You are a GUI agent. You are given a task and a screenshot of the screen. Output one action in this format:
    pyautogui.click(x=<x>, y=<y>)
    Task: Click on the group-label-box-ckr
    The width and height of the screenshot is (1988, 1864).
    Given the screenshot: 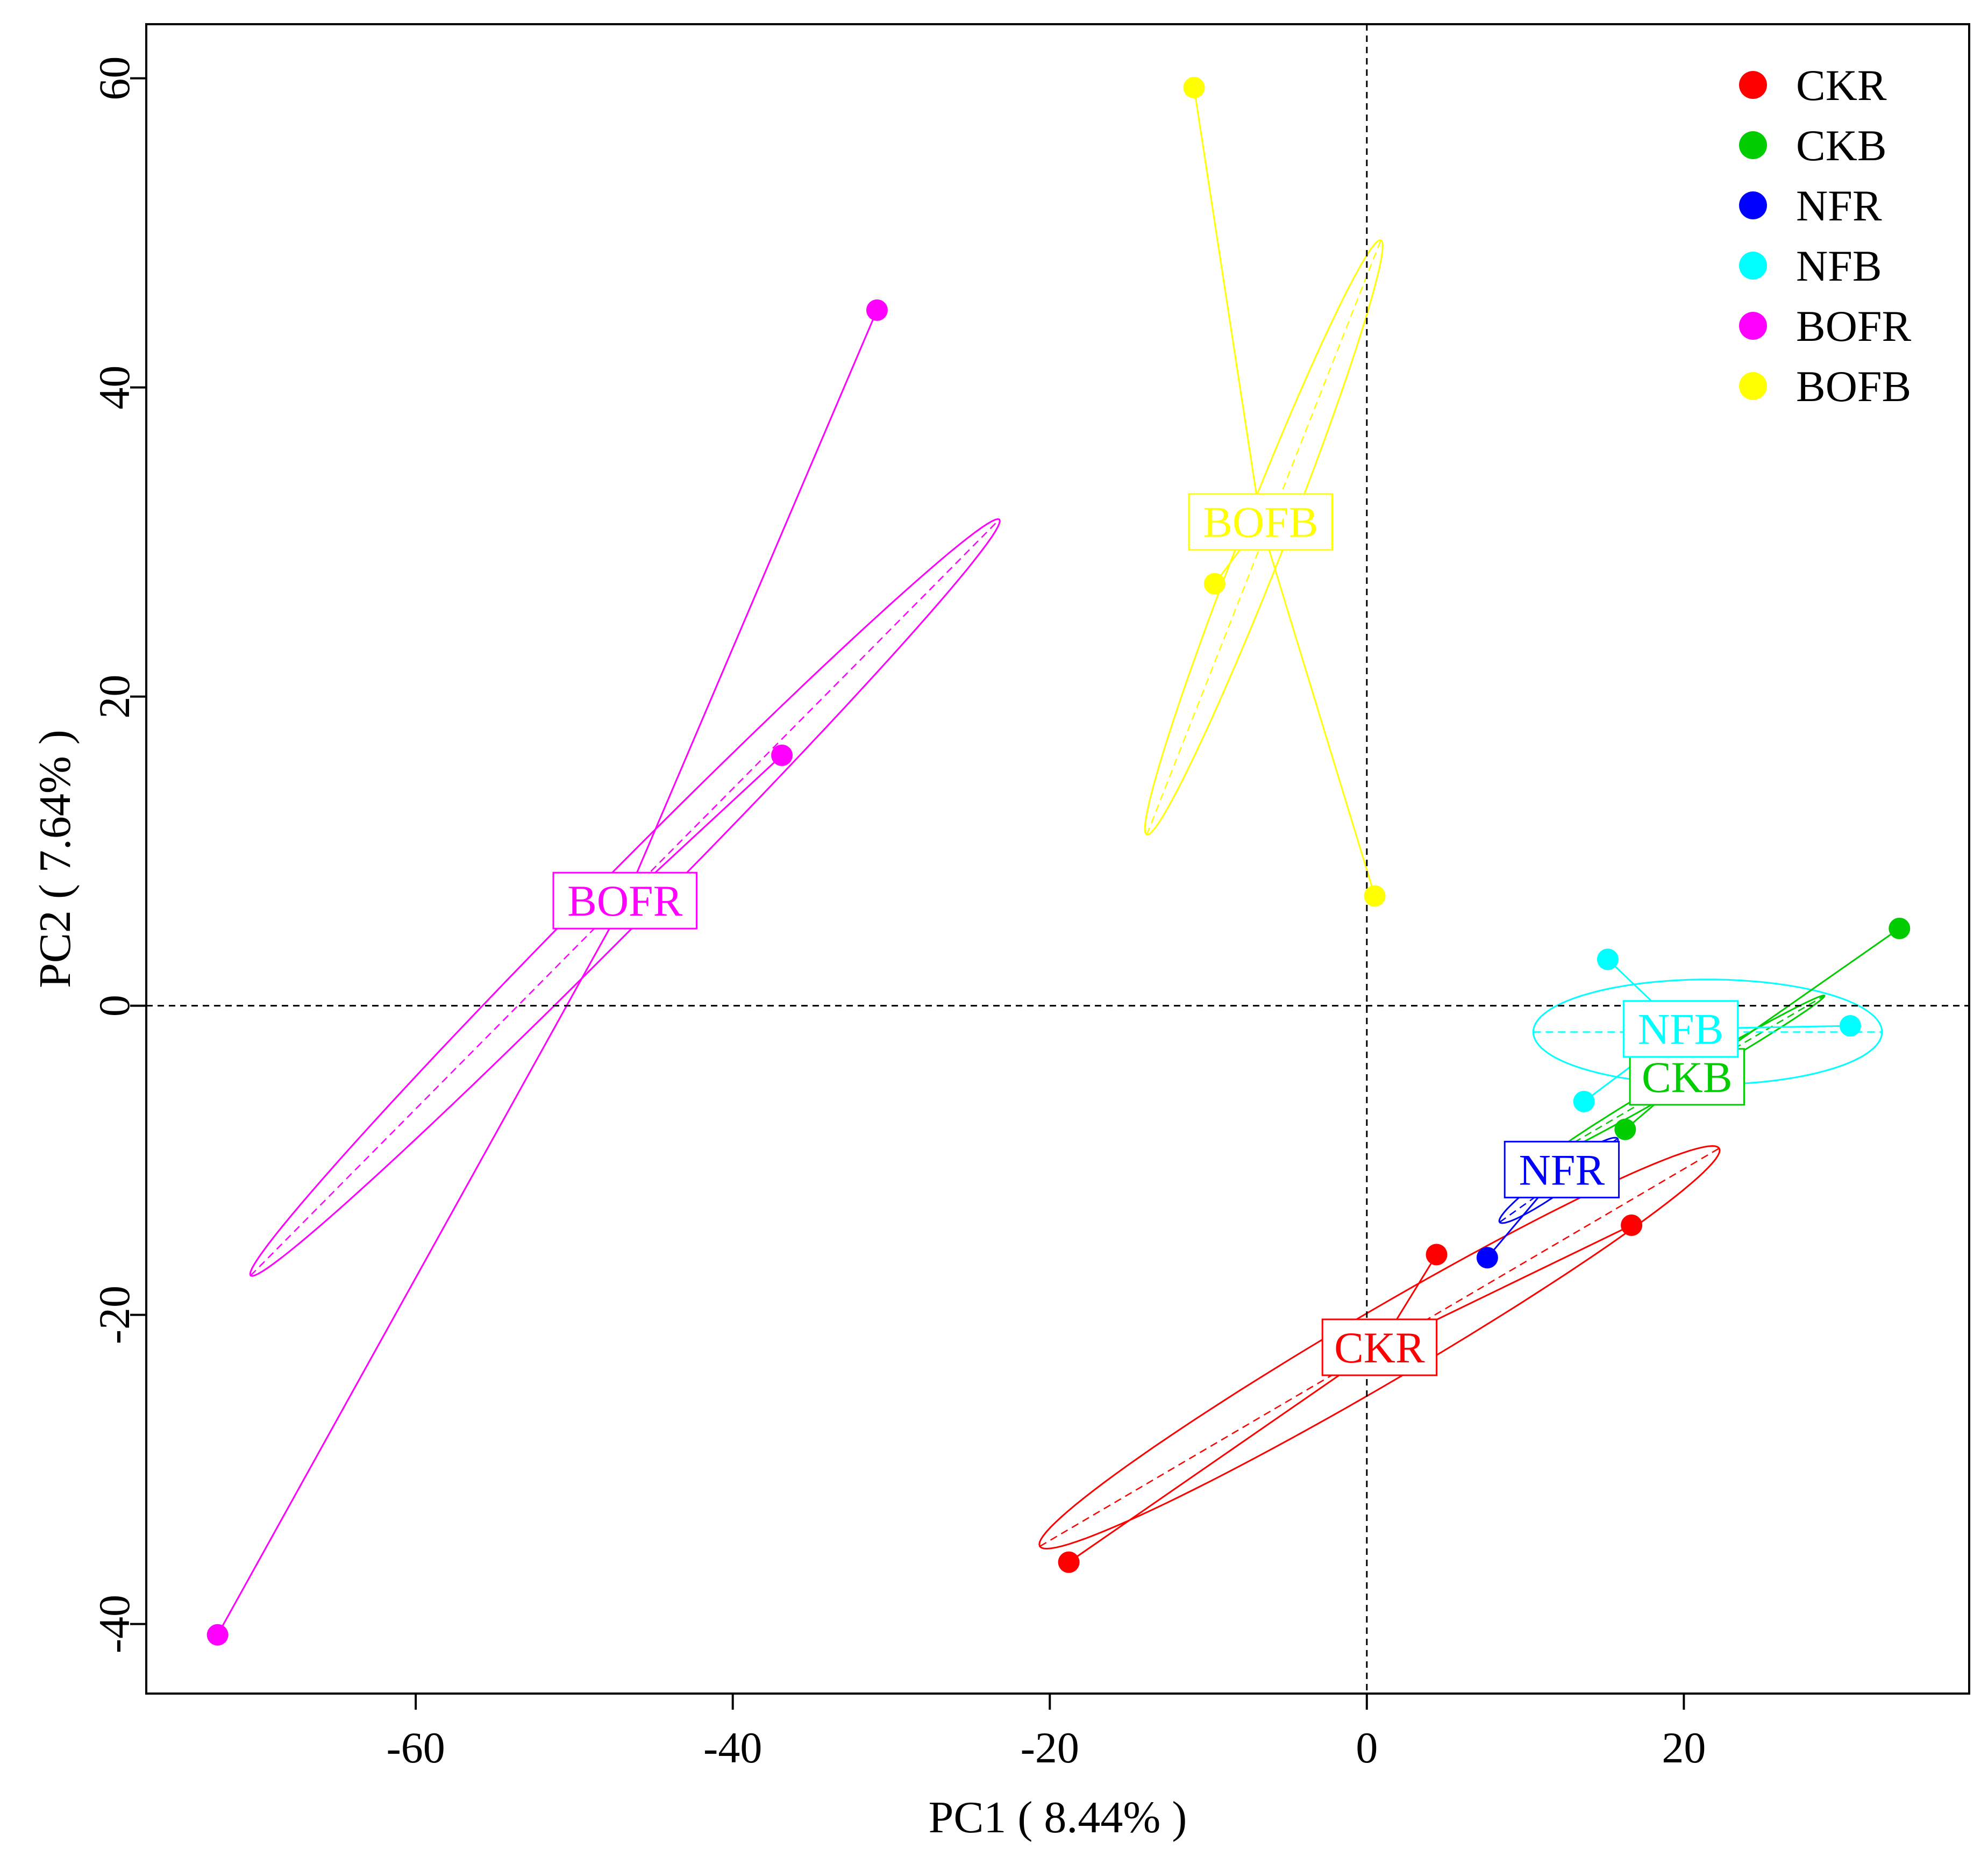 What is the action you would take?
    pyautogui.click(x=1379, y=1347)
    